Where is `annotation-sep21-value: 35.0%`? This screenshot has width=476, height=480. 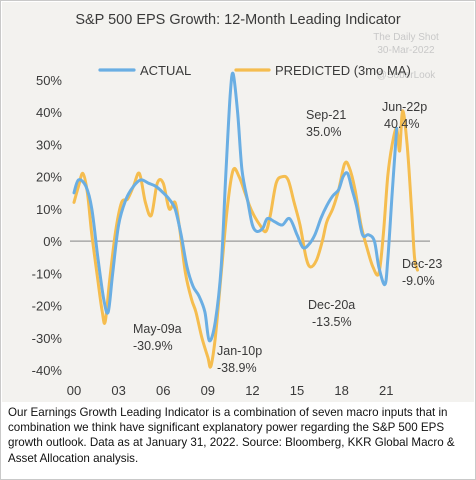 annotation-sep21-value: 35.0% is located at coordinates (323, 132).